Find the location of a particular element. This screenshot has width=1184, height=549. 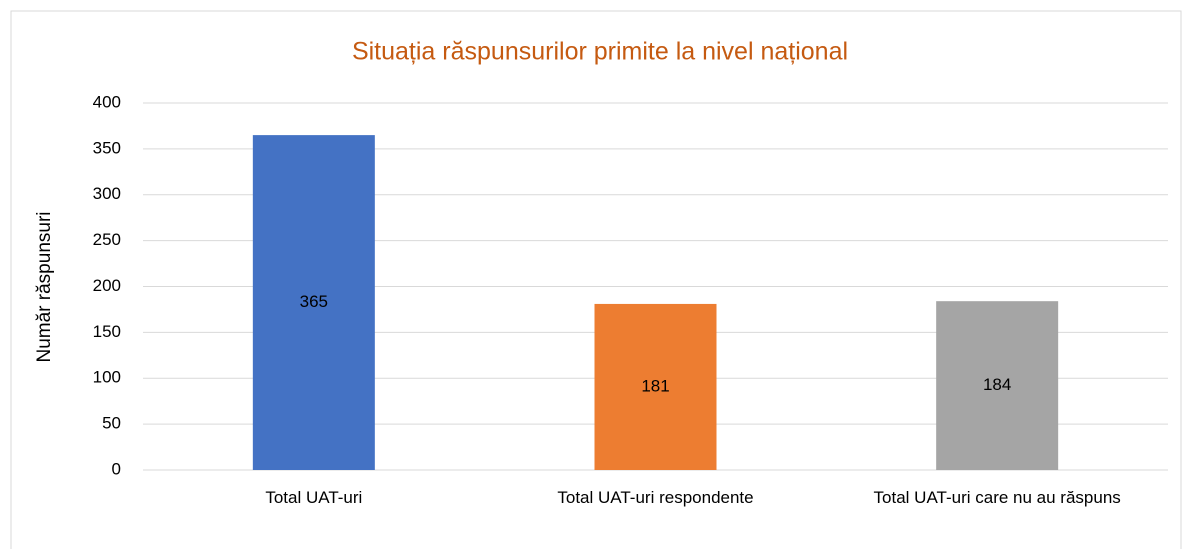

y-tick-label: 50 is located at coordinates (111, 423).